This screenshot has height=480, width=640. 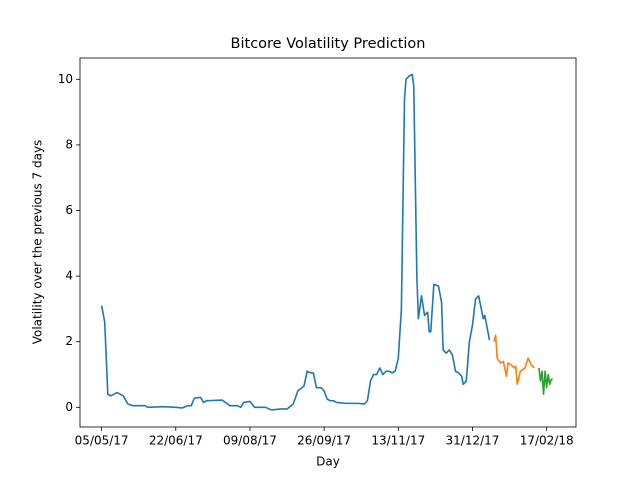 What do you see at coordinates (547, 441) in the screenshot?
I see `x-tick-label: 17/02/18` at bounding box center [547, 441].